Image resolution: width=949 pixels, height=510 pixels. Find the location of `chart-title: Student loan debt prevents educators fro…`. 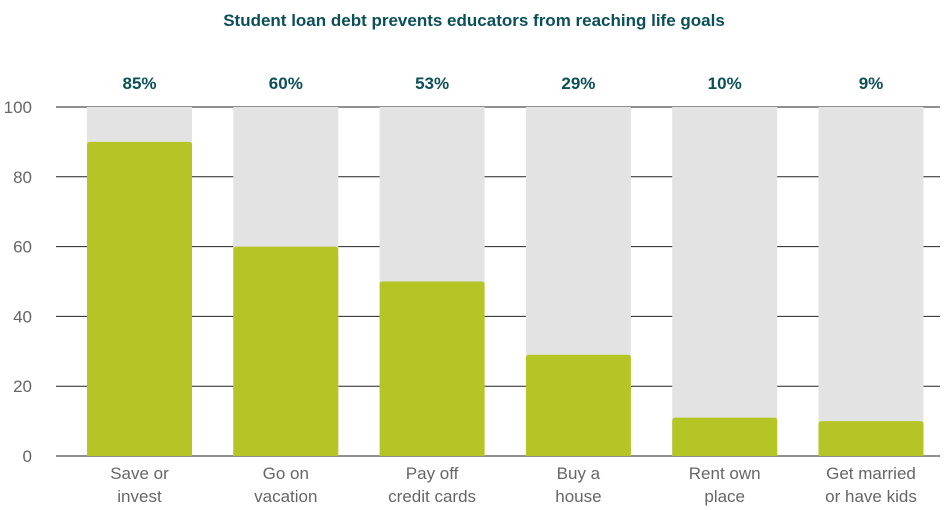

chart-title: Student loan debt prevents educators fro… is located at coordinates (474, 20).